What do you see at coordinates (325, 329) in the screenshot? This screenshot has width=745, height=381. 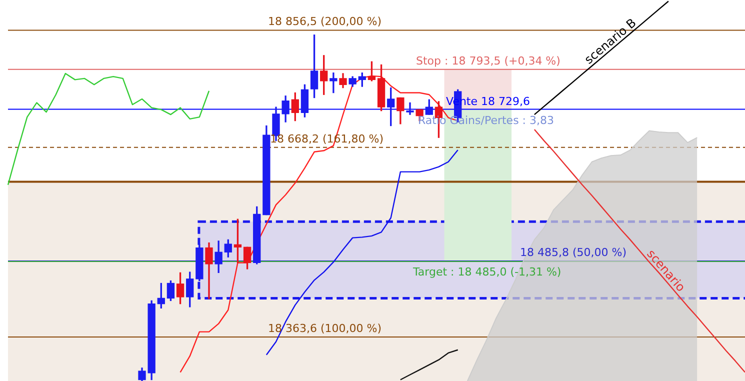 I see `ref-line-label: 18 363,6 (100,00 %)` at bounding box center [325, 329].